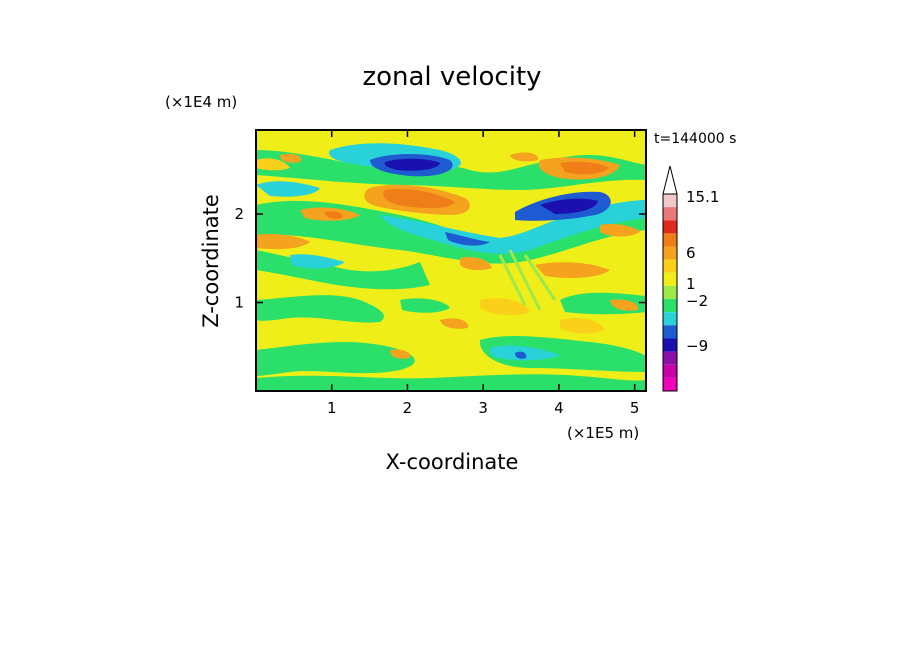  I want to click on colorbar-label-max: 15.1, so click(702, 197).